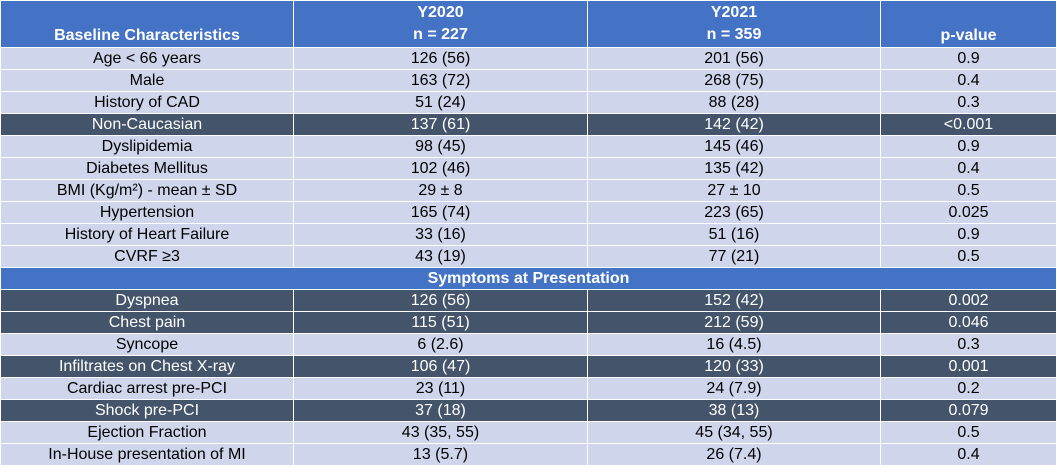 This screenshot has height=474, width=1057. I want to click on header-y2021: Y2021 n = 359, so click(734, 24).